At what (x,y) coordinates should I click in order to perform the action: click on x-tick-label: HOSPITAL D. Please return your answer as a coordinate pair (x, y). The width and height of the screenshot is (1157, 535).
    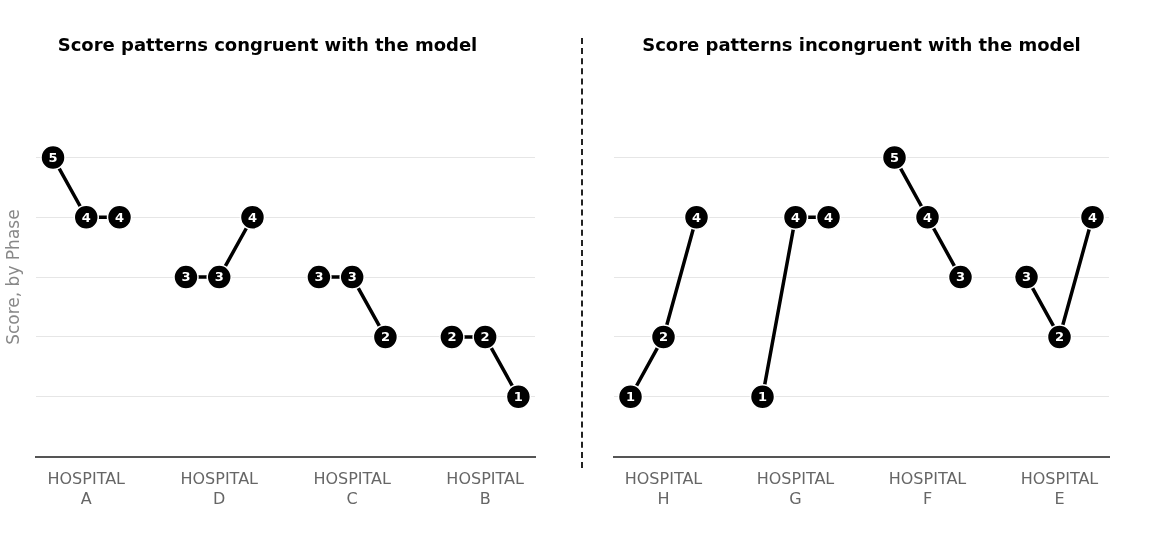
    Looking at the image, I should click on (219, 488).